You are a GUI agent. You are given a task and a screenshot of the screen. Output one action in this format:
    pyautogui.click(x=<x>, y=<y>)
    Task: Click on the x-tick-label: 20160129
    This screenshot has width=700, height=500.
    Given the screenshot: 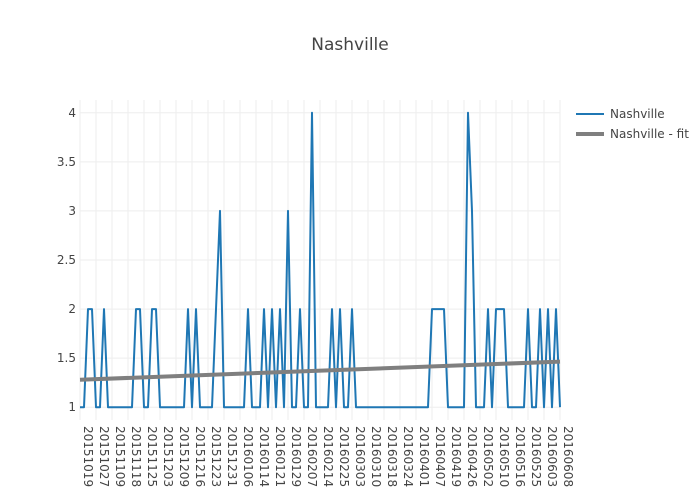 What is the action you would take?
    pyautogui.click(x=296, y=456)
    